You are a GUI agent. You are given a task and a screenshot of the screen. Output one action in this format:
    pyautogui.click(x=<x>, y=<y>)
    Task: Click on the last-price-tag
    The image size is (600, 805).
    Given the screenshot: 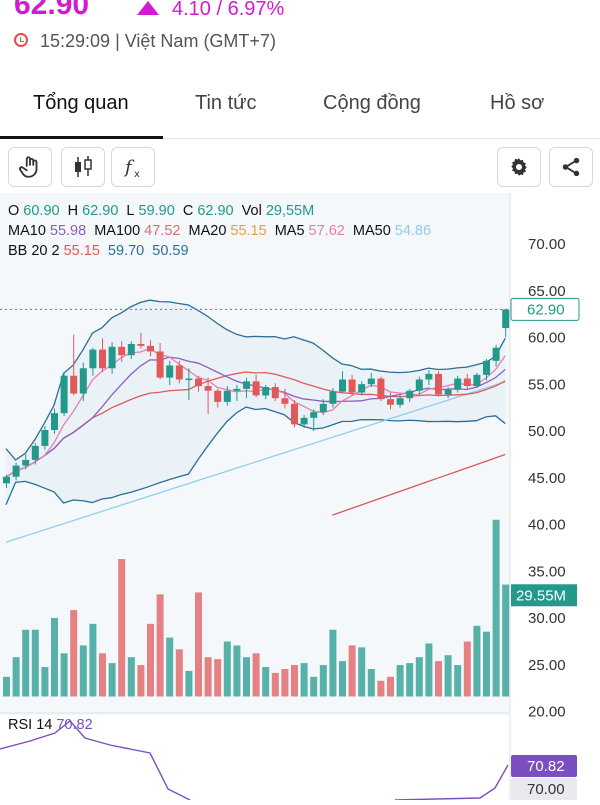 What is the action you would take?
    pyautogui.click(x=545, y=309)
    